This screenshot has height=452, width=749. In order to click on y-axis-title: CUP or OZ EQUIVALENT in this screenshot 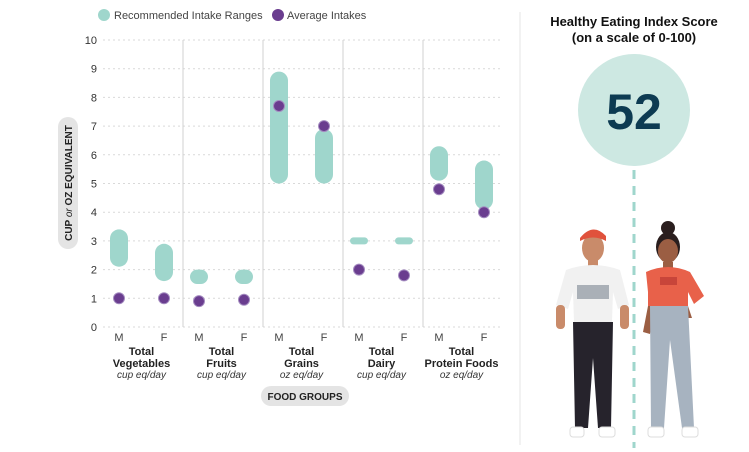, I will do `click(68, 183)`.